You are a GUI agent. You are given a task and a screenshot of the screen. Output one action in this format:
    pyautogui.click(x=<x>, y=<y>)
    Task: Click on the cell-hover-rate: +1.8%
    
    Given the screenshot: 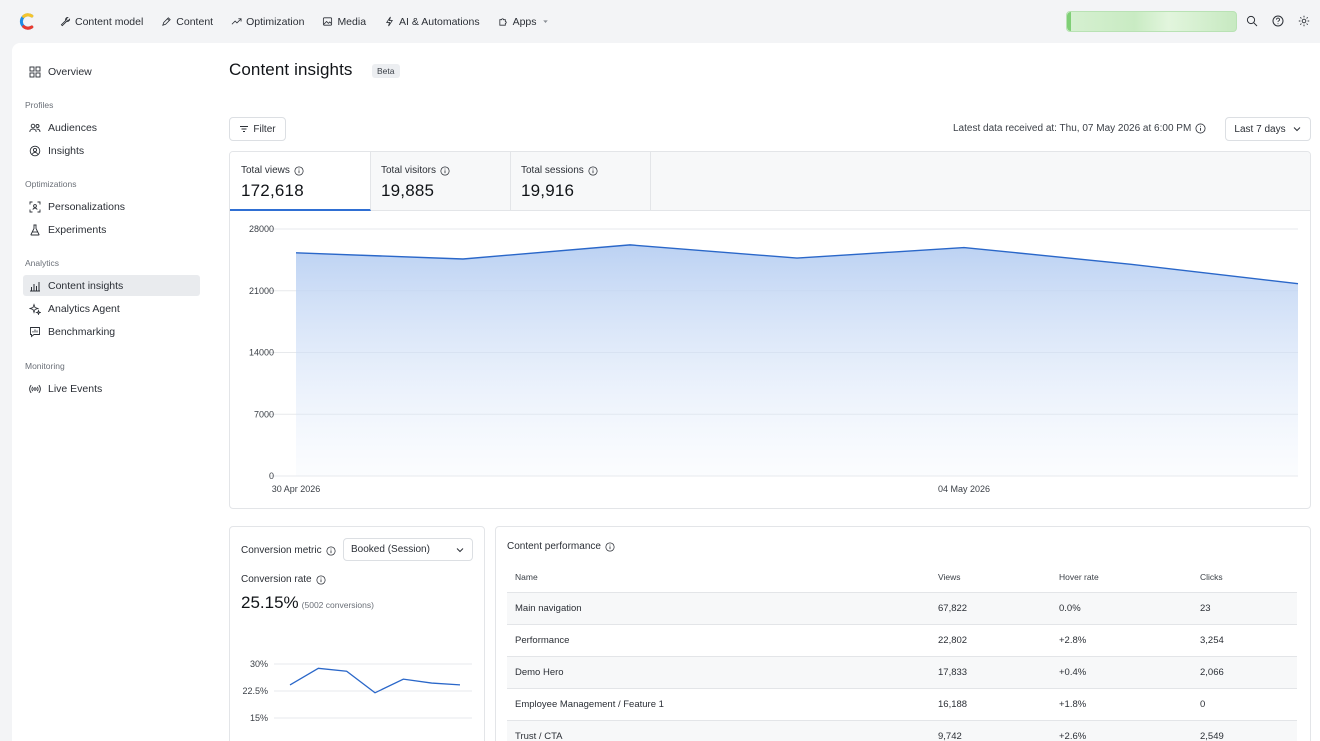 What is the action you would take?
    pyautogui.click(x=1121, y=704)
    